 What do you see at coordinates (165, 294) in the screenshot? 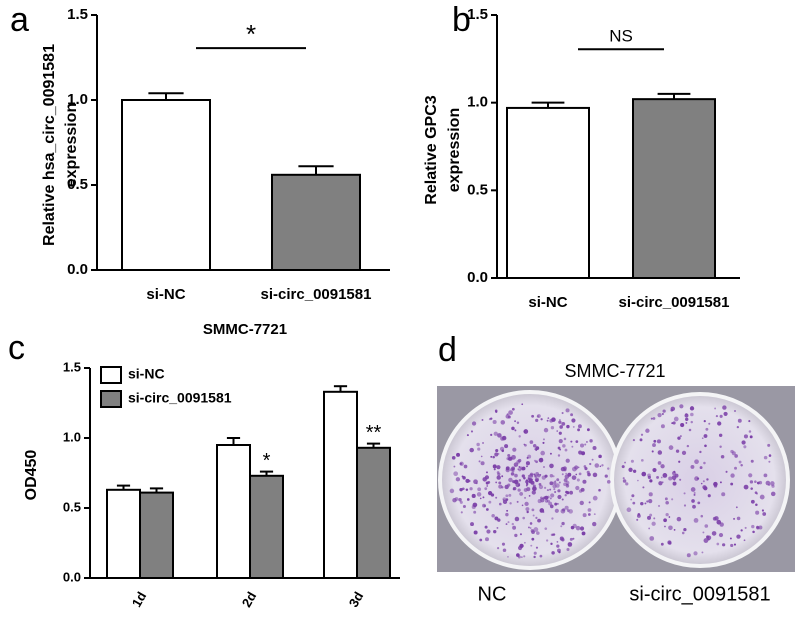
I see `x-tick-label: si-NC` at bounding box center [165, 294].